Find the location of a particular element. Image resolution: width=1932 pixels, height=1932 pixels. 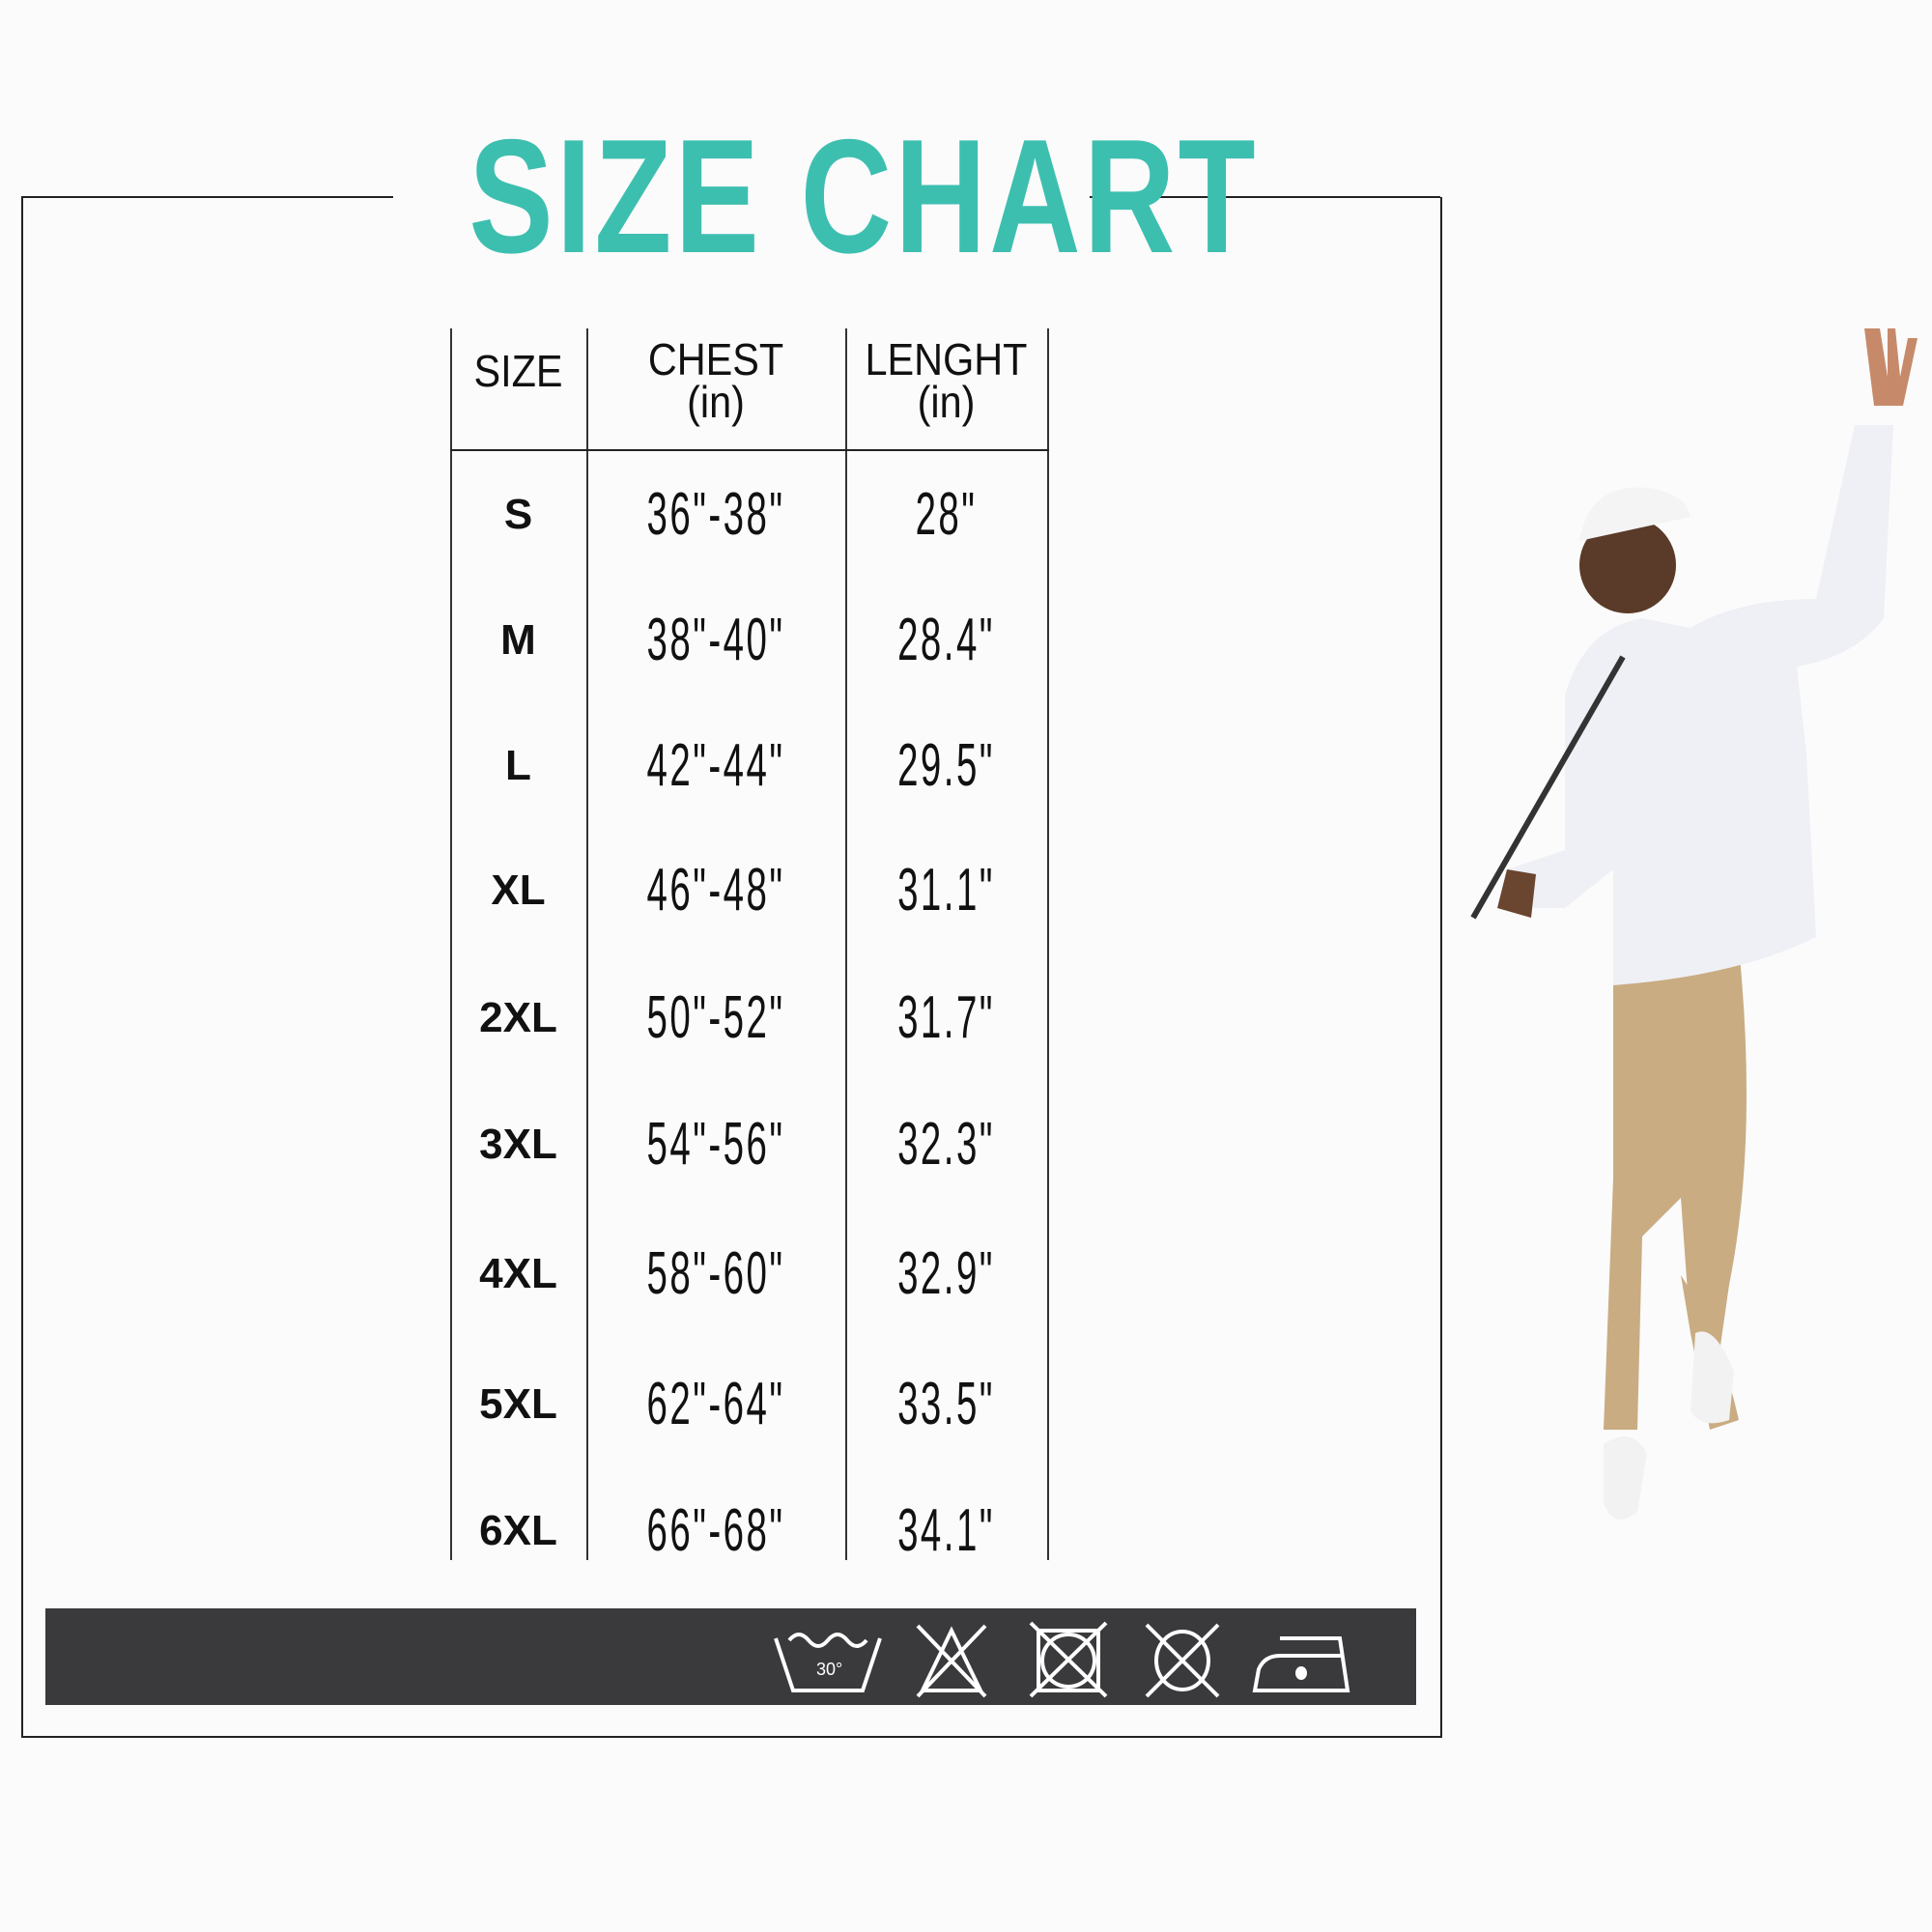

wash-30-icon: 30° is located at coordinates (828, 1662).